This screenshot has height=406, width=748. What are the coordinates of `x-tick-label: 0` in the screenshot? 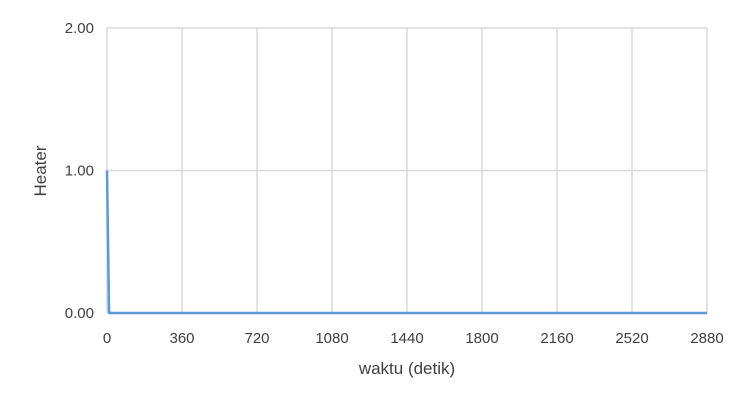 It's located at (107, 338).